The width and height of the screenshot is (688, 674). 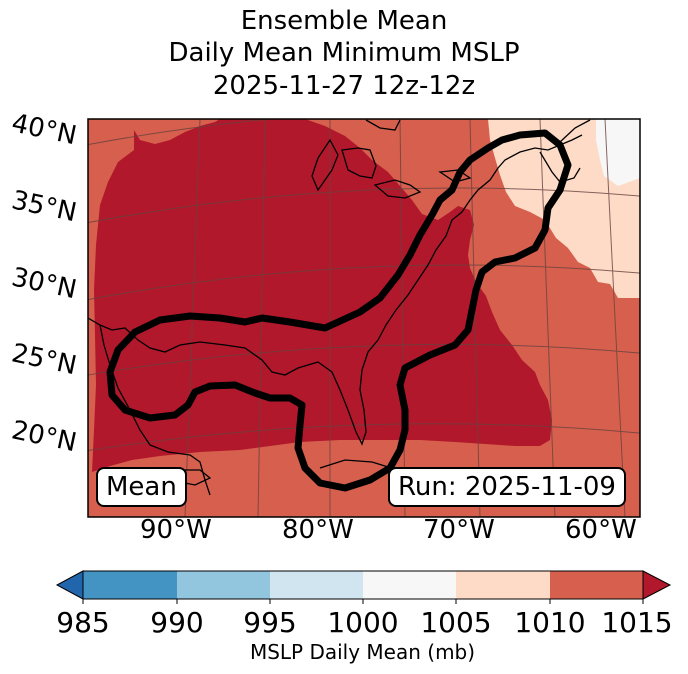 I want to click on title-line-3: 2025-11-27 12z-12z, so click(x=344, y=86).